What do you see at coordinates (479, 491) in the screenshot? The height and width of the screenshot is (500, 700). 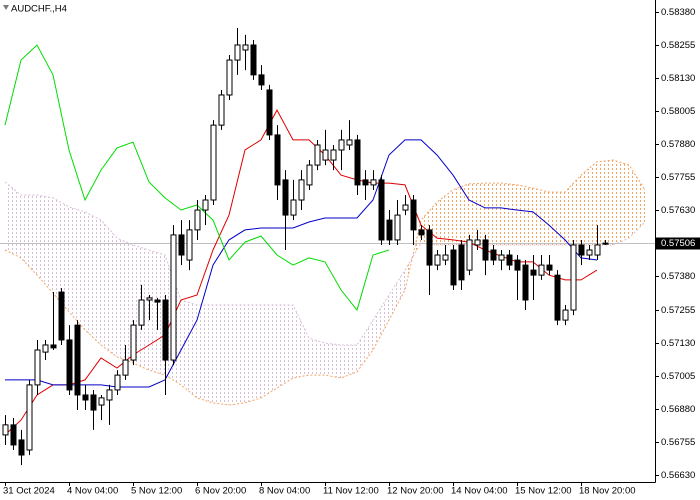 I see `x-tick-label: 14 Nov 04:00` at bounding box center [479, 491].